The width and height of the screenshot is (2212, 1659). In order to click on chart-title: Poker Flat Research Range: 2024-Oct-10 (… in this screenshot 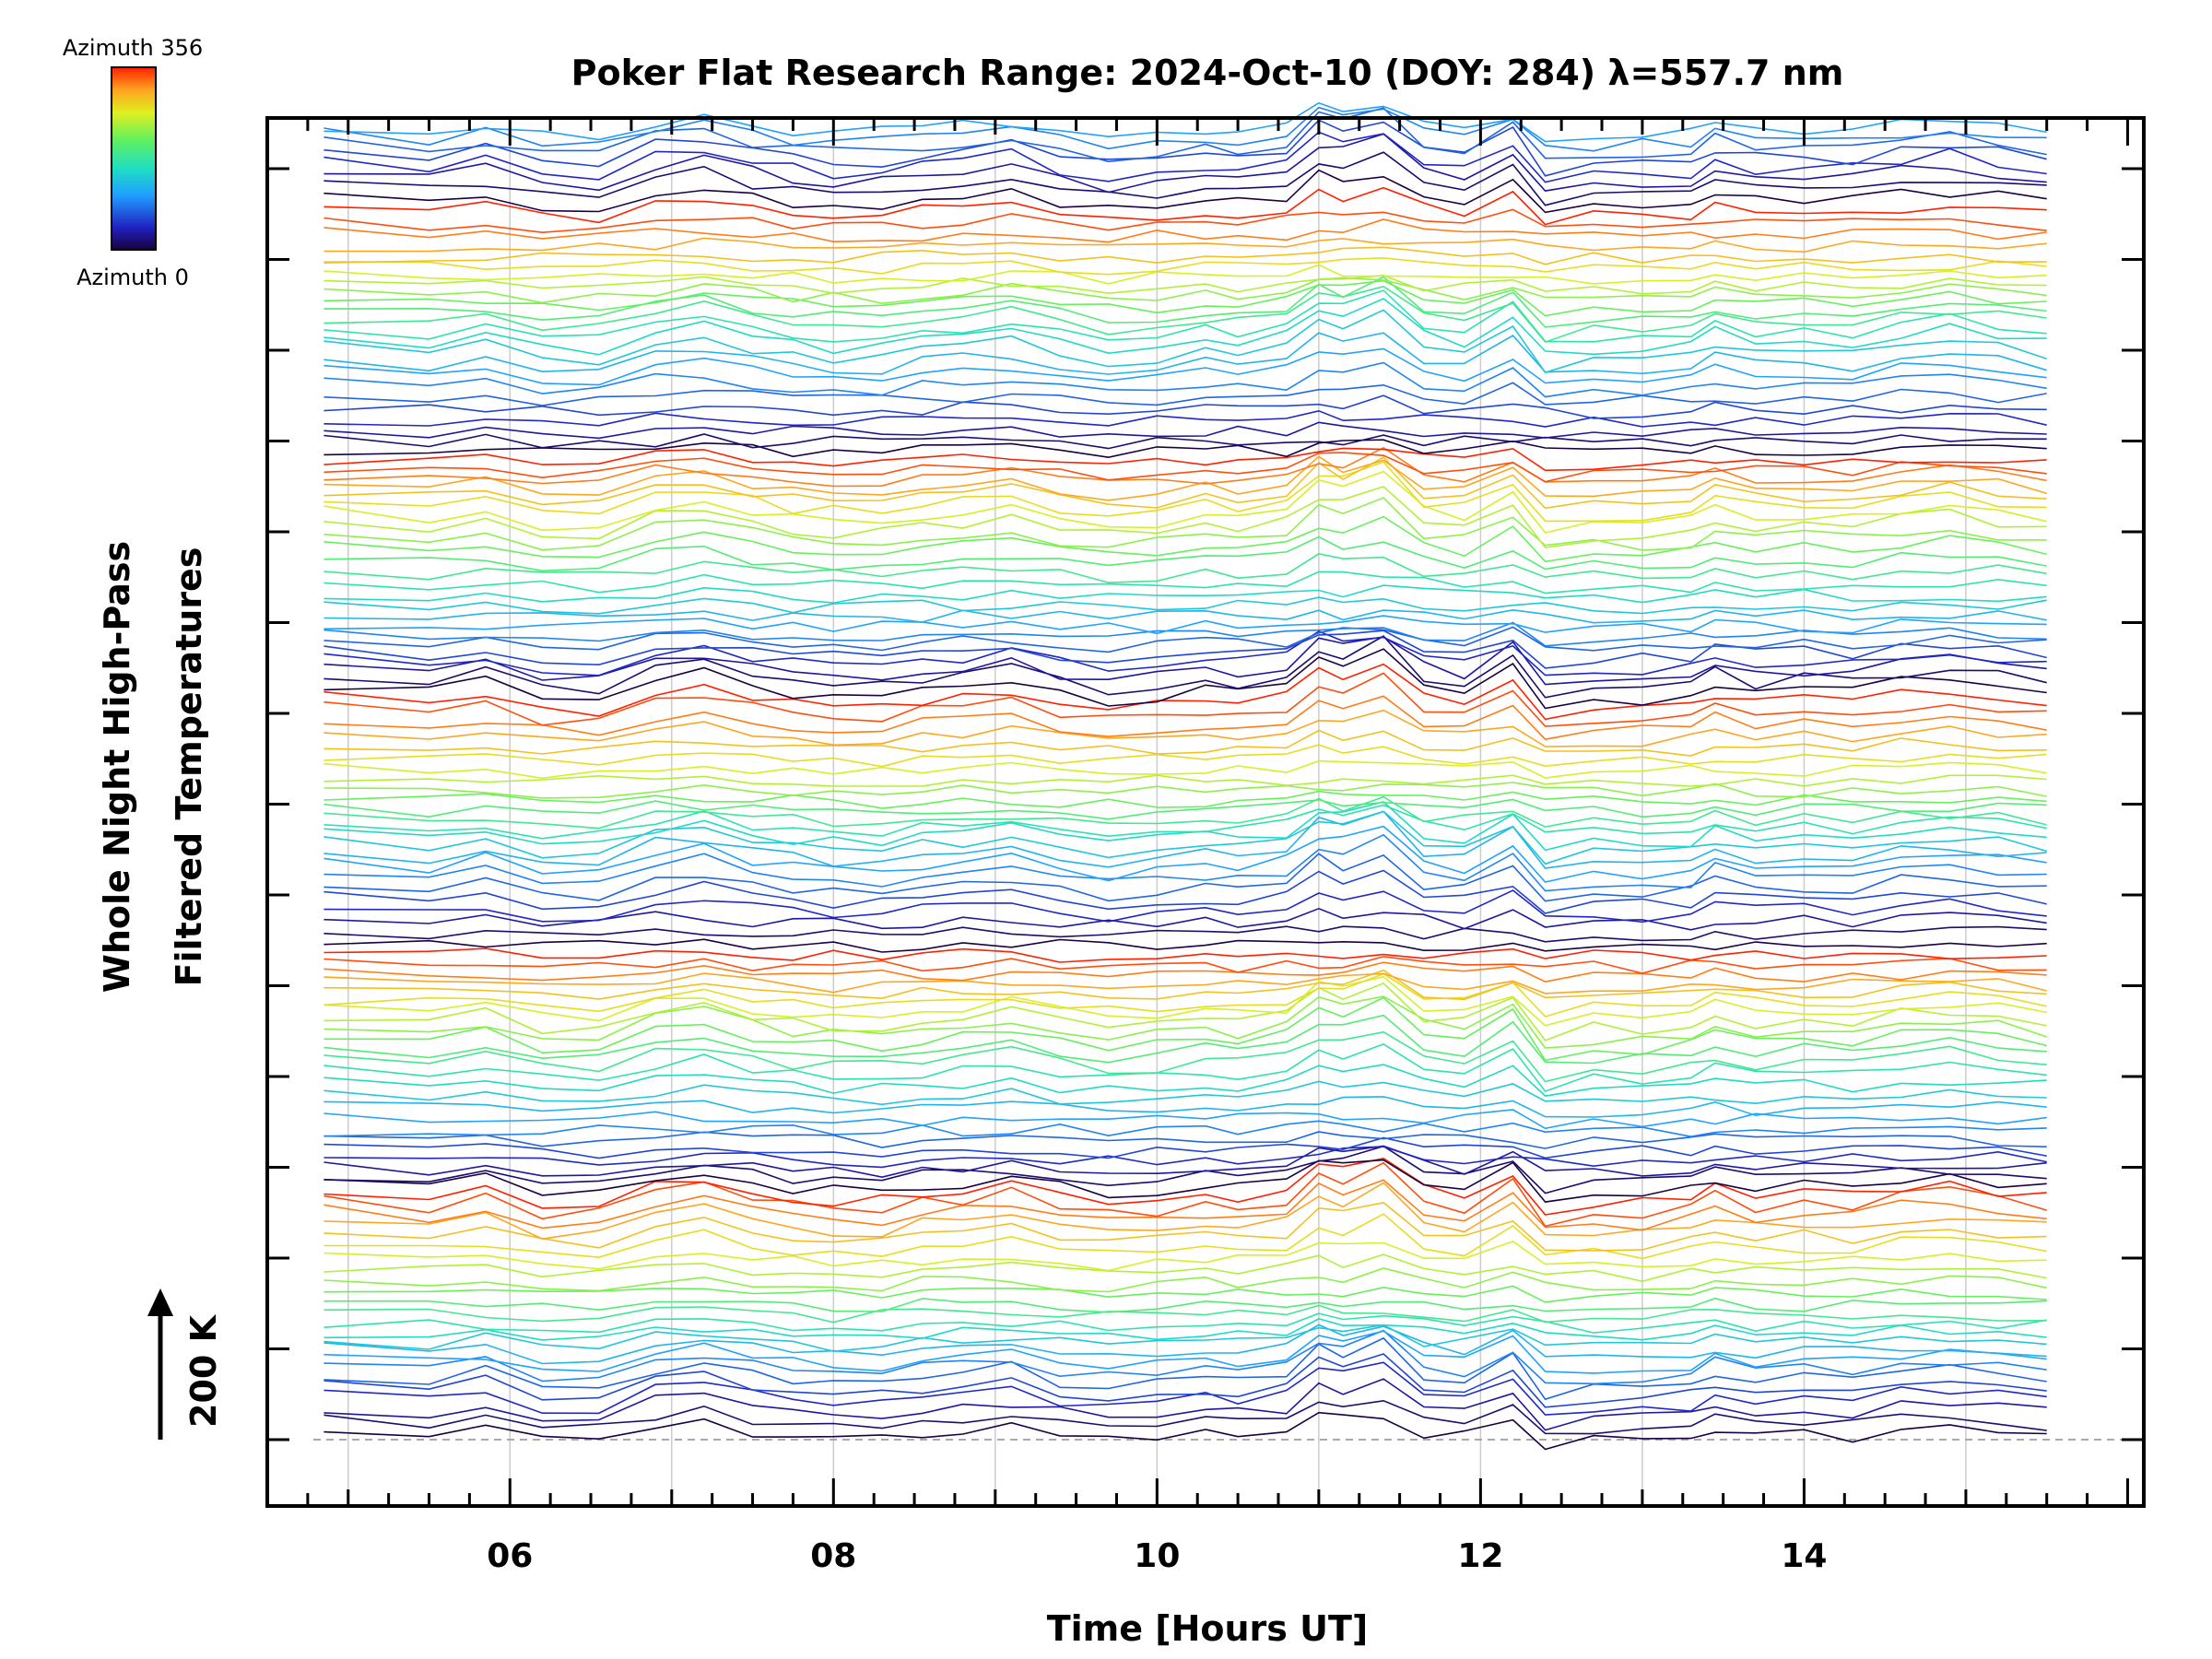, I will do `click(1207, 73)`.